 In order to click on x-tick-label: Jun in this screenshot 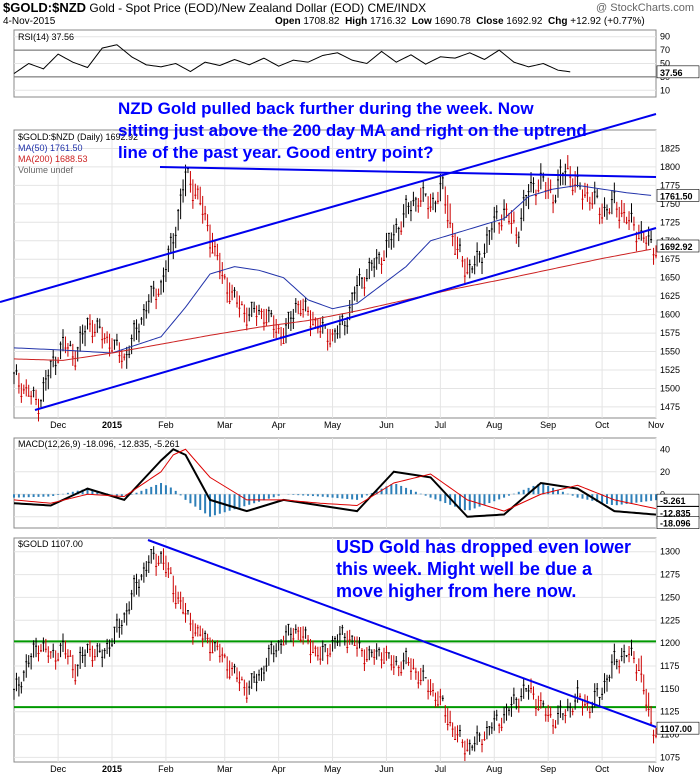, I will do `click(386, 425)`.